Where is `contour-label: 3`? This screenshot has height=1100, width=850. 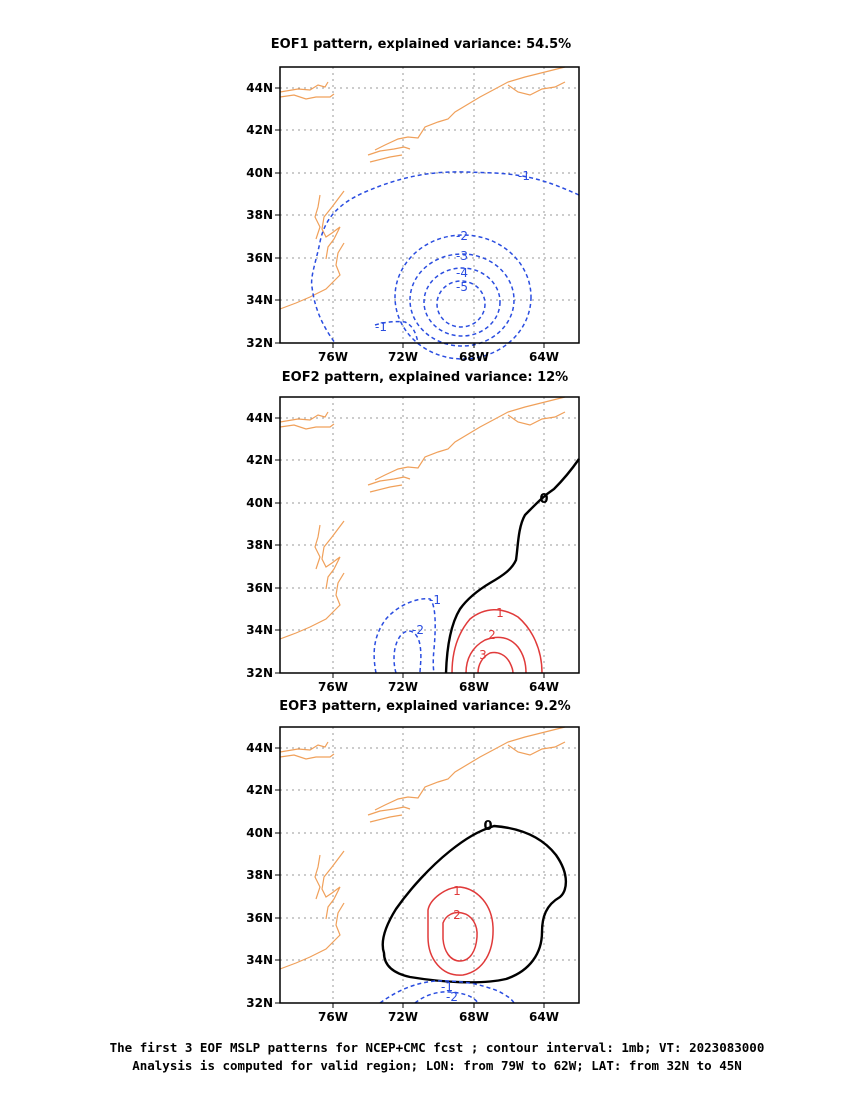
contour-label: 3 is located at coordinates (483, 655).